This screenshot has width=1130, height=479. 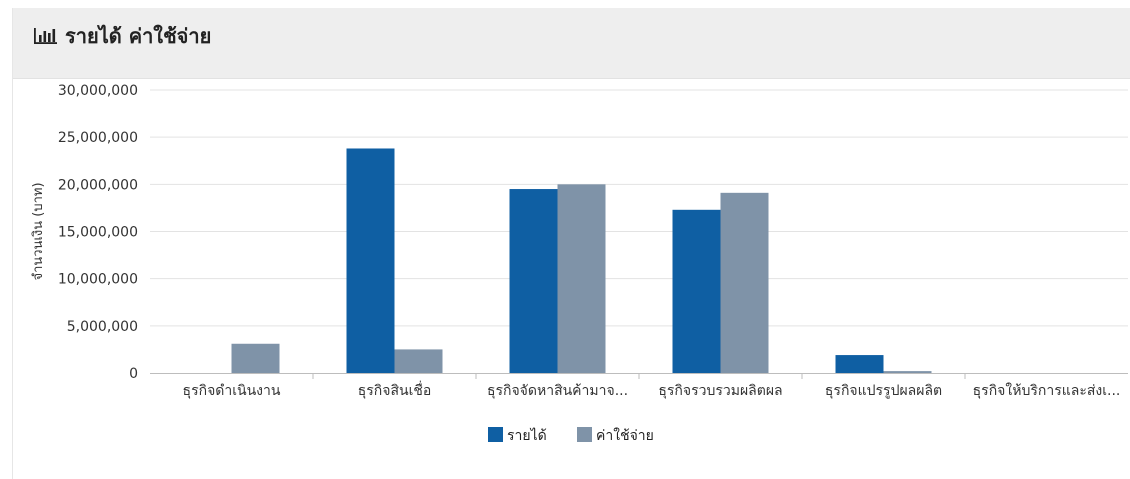 I want to click on bar-chart-icon, so click(x=45, y=36).